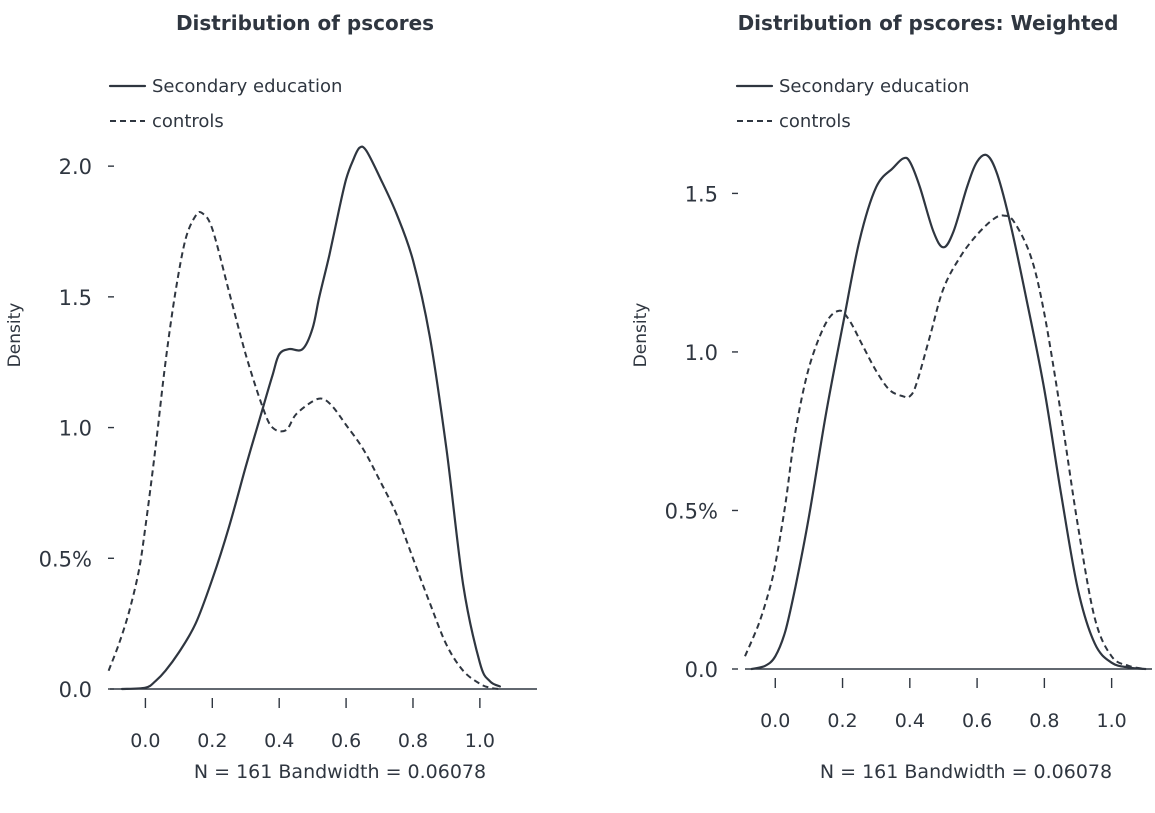 This screenshot has width=1155, height=813. I want to click on chart-title: Distribution of pscores: Weighted, so click(928, 23).